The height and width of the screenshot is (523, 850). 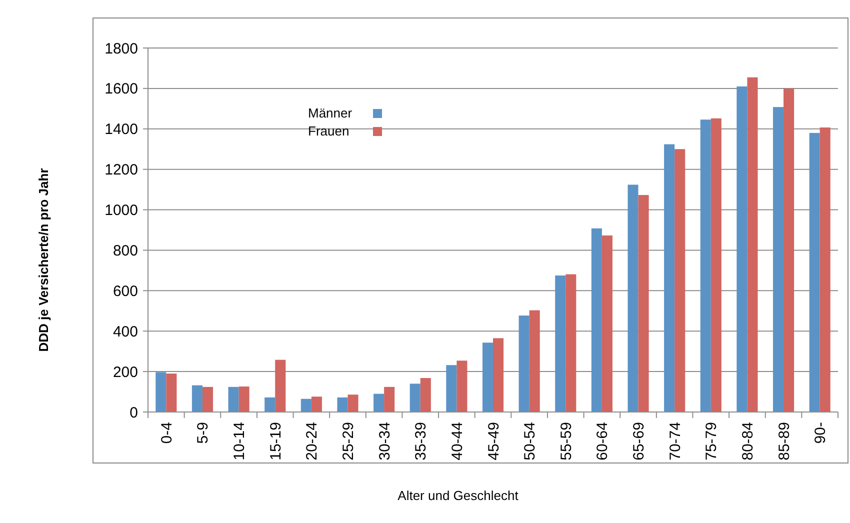 I want to click on x-tick-label: 10-14, so click(x=239, y=441).